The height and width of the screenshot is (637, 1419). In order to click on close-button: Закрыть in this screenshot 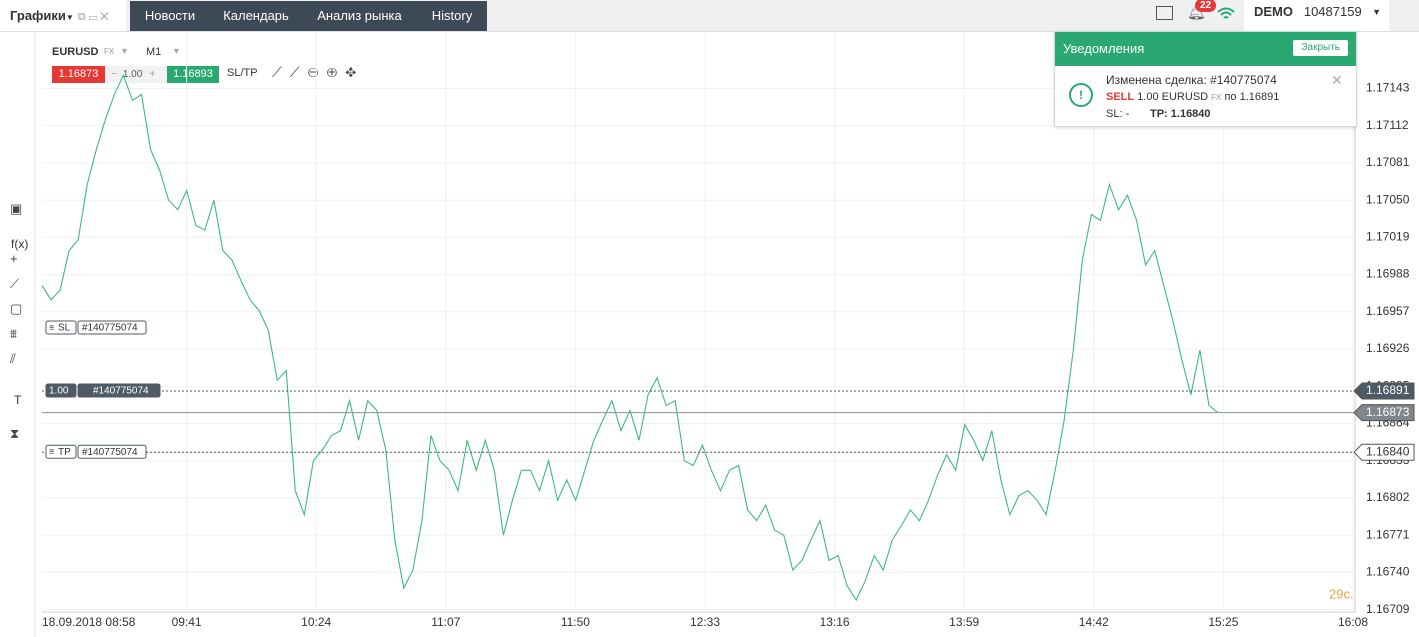, I will do `click(1320, 48)`.